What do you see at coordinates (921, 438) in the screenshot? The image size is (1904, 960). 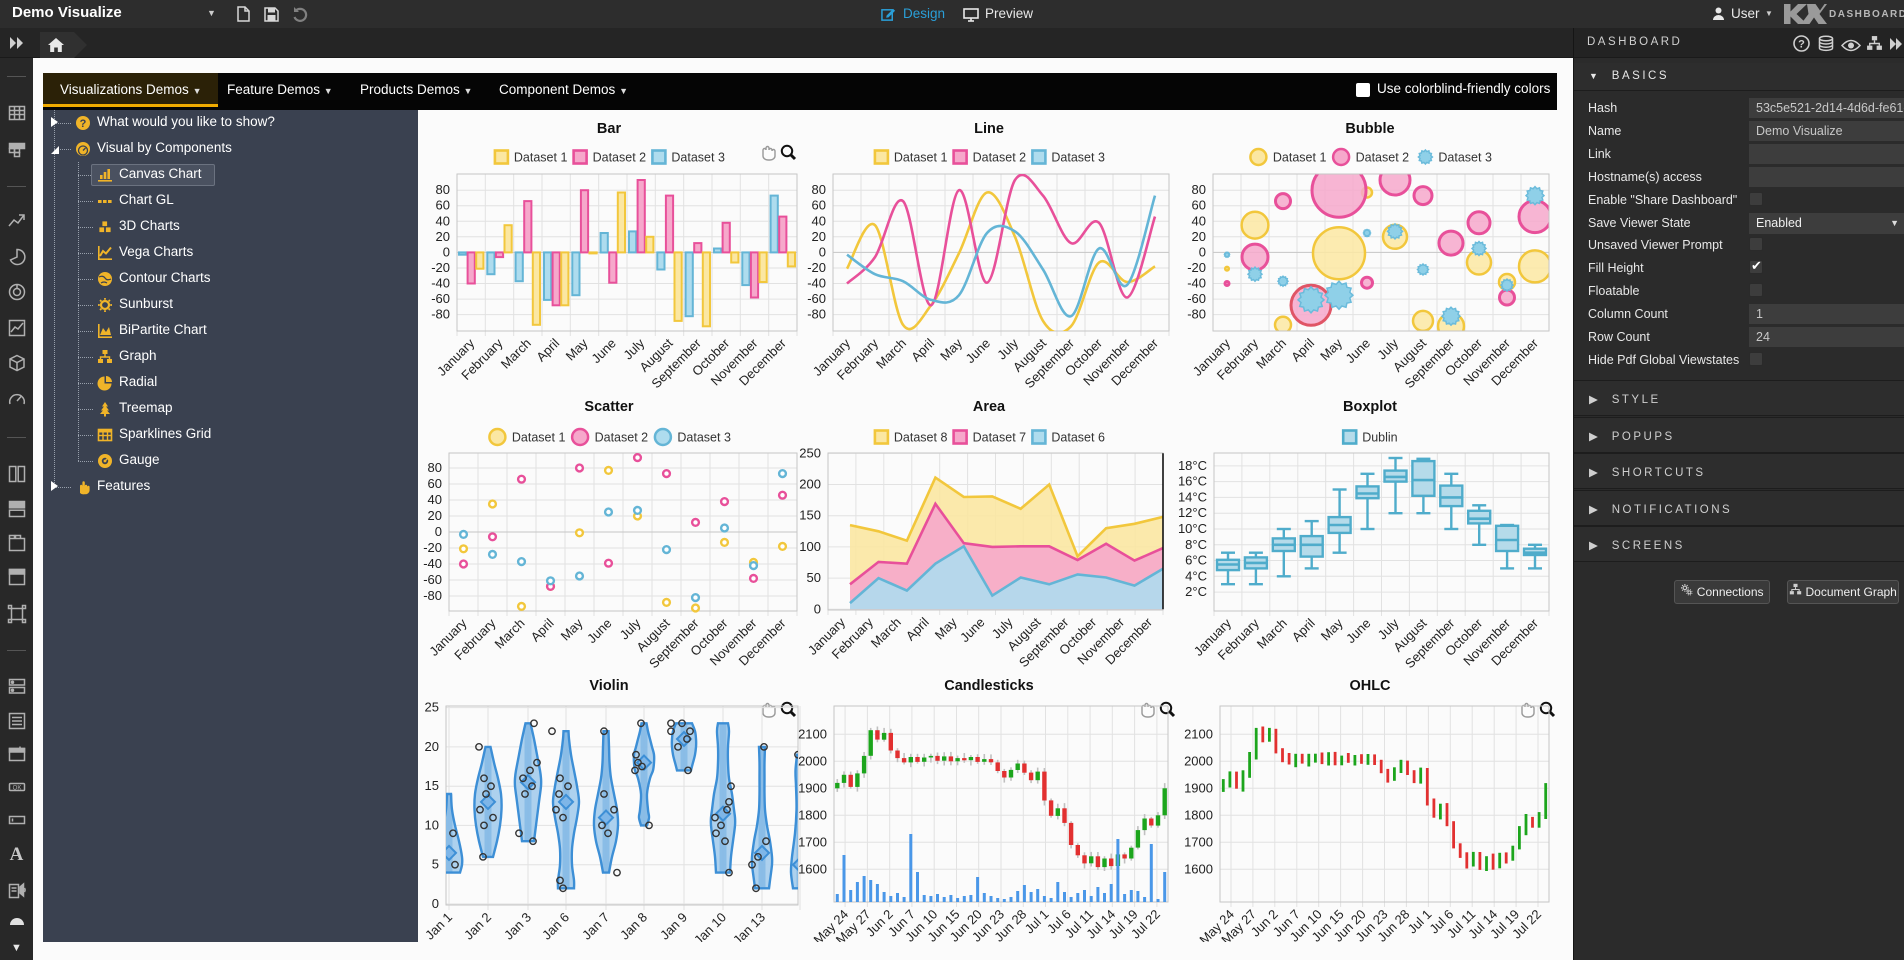 I see `svg-text: Dataset 8` at bounding box center [921, 438].